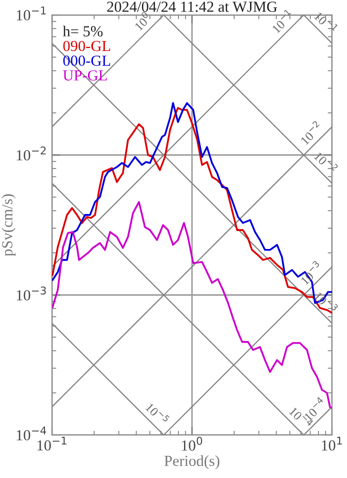 The height and width of the screenshot is (478, 347). I want to click on x-tick-label: 10$^{0}$, so click(192, 443).